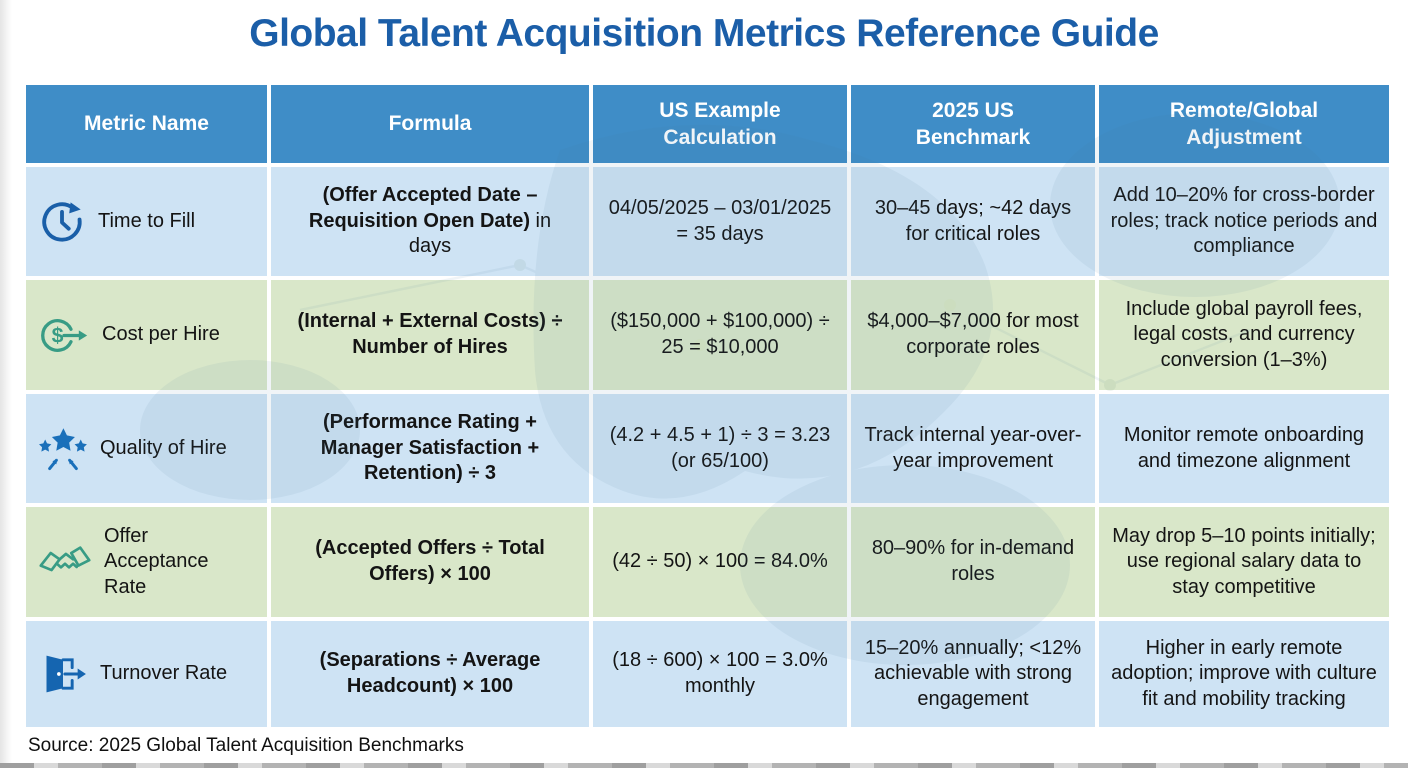  I want to click on metric-cell: Offer Acceptance Rate, so click(146, 562).